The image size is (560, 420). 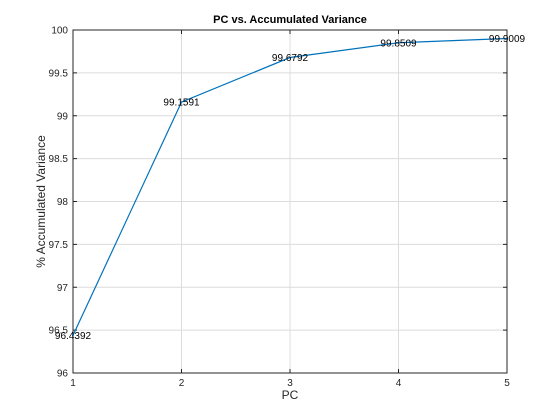 I want to click on data-label: 96.4392, so click(x=73, y=336).